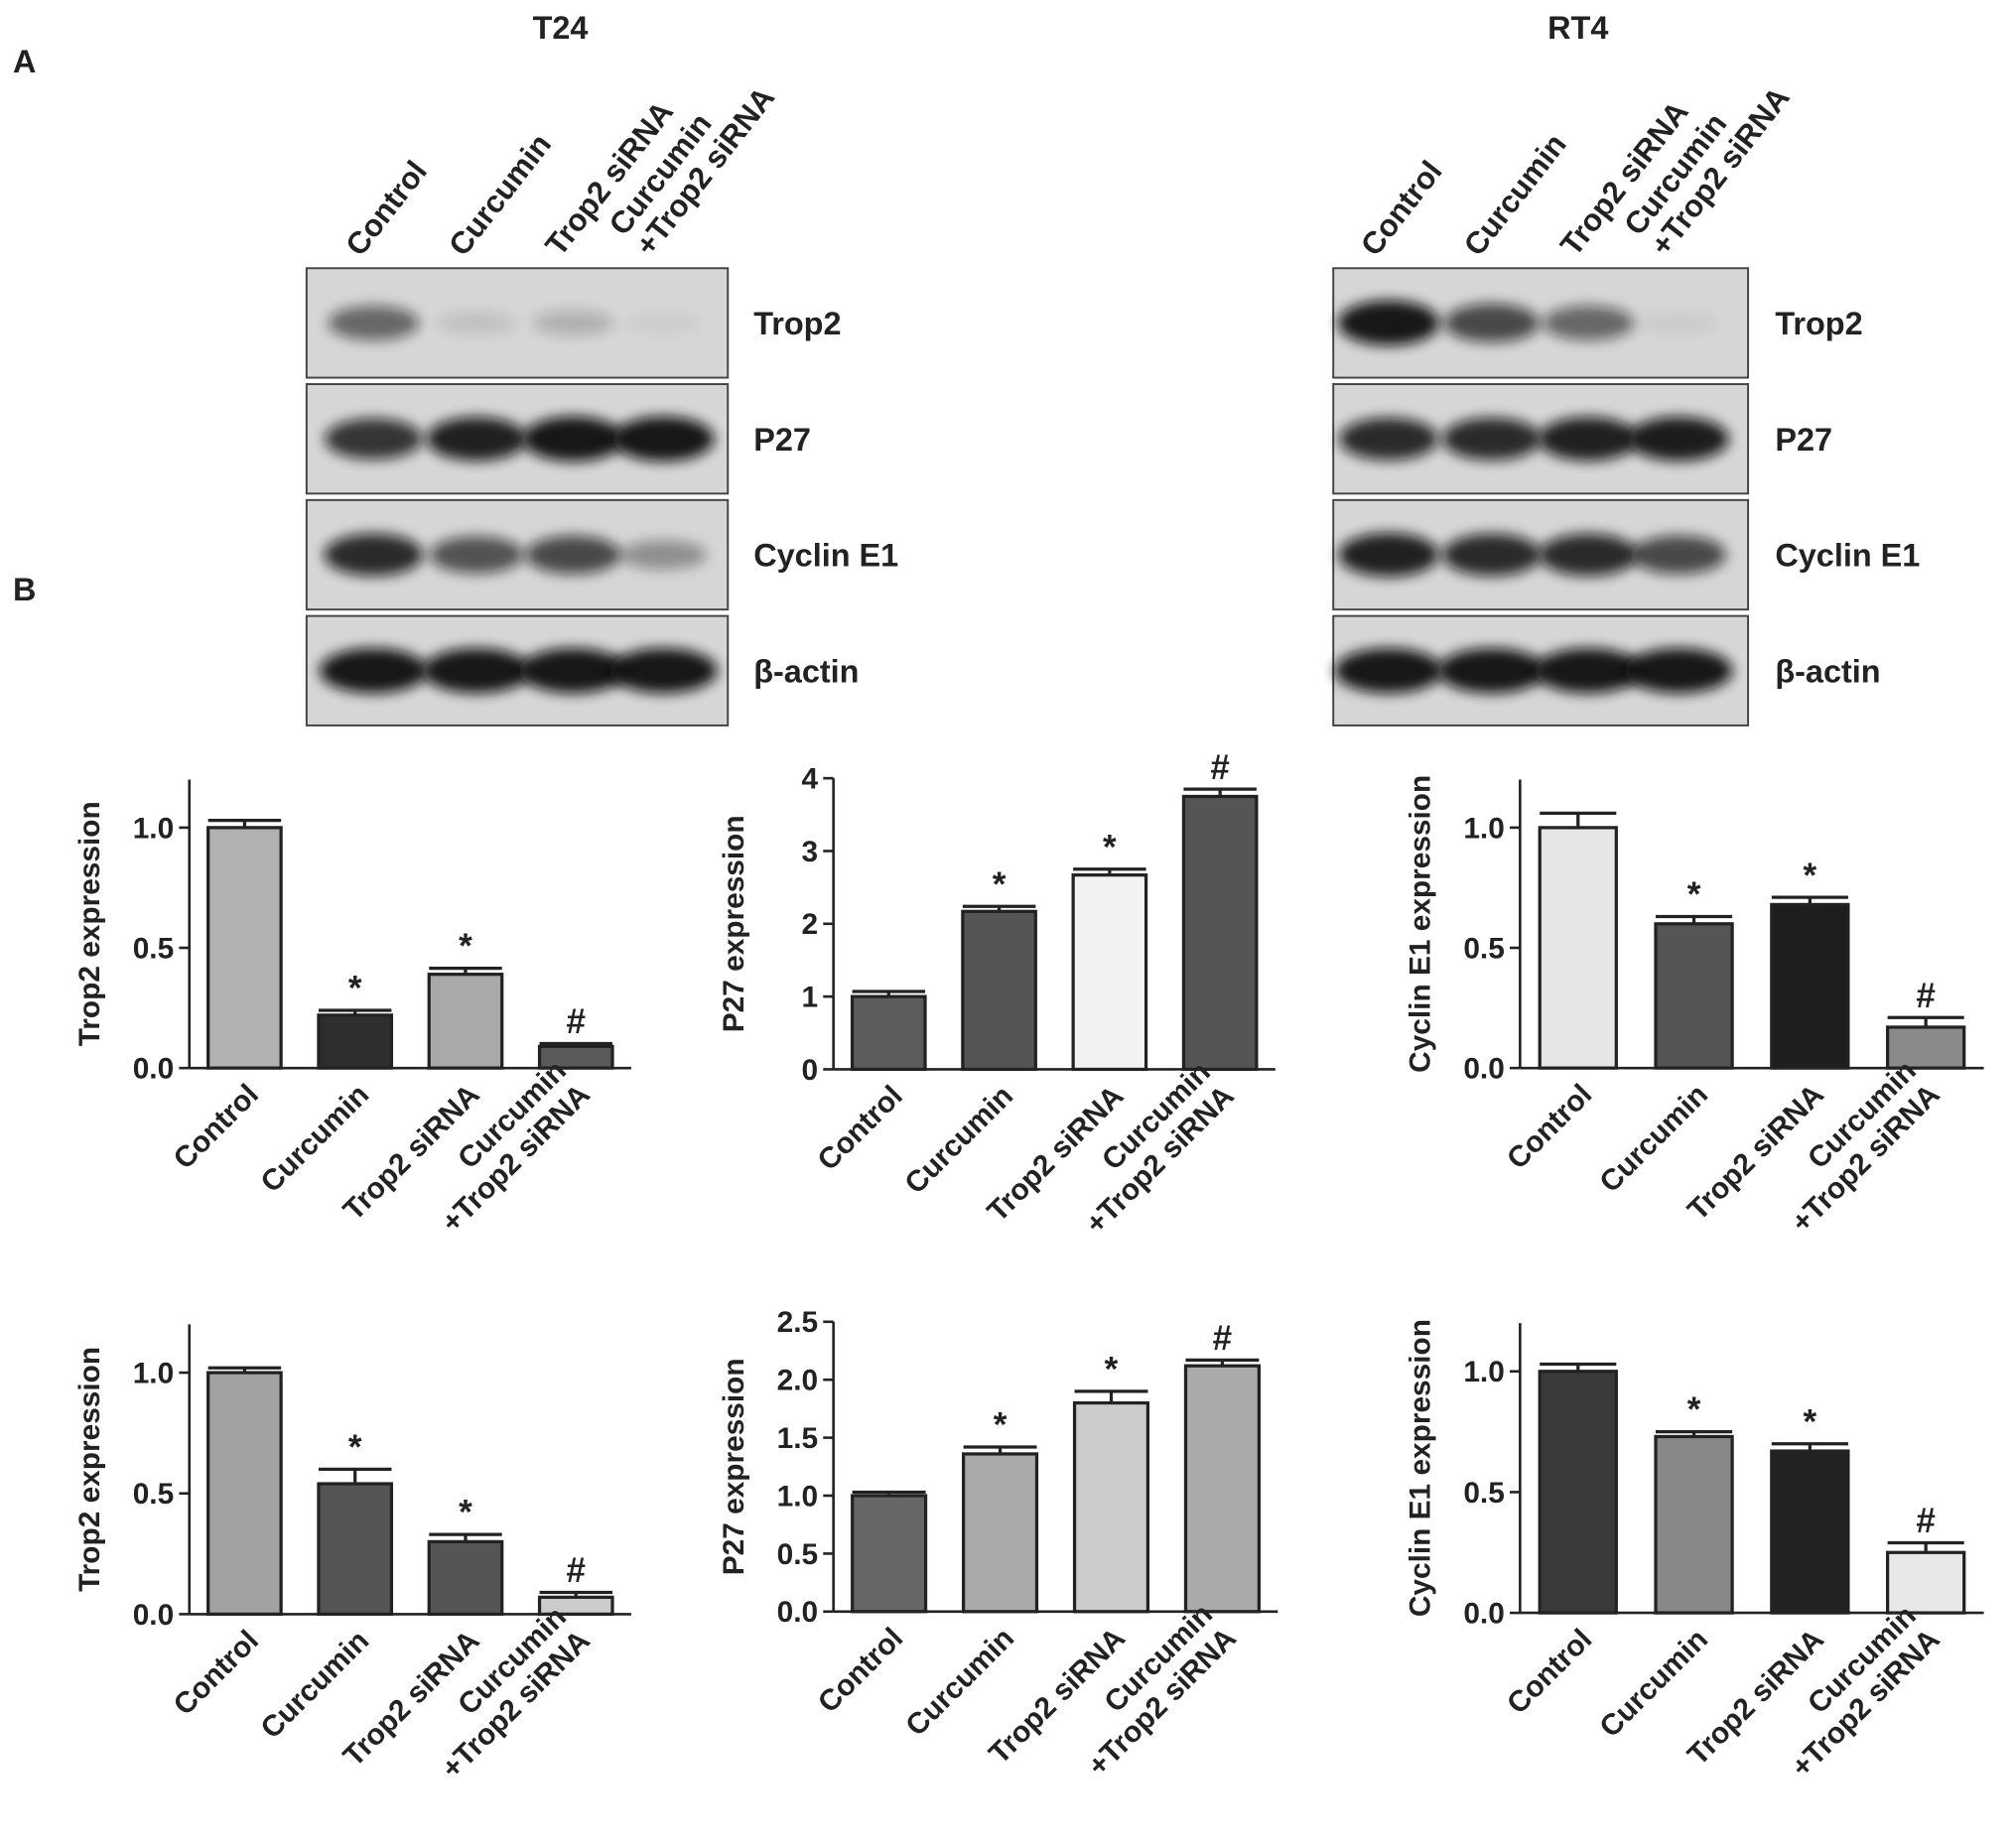 This screenshot has height=1845, width=2016. Describe the element at coordinates (561, 28) in the screenshot. I see `blot-title: T24` at that location.